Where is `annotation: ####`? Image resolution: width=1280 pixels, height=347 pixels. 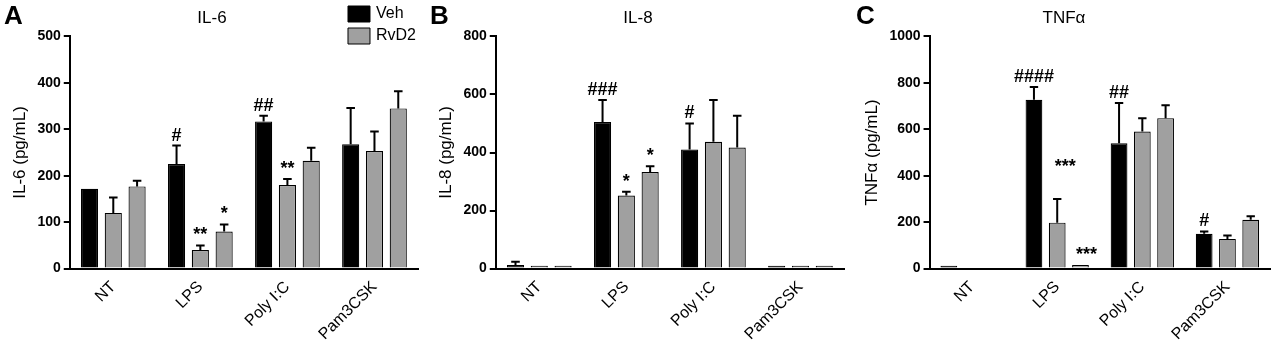 annotation: #### is located at coordinates (1033, 76).